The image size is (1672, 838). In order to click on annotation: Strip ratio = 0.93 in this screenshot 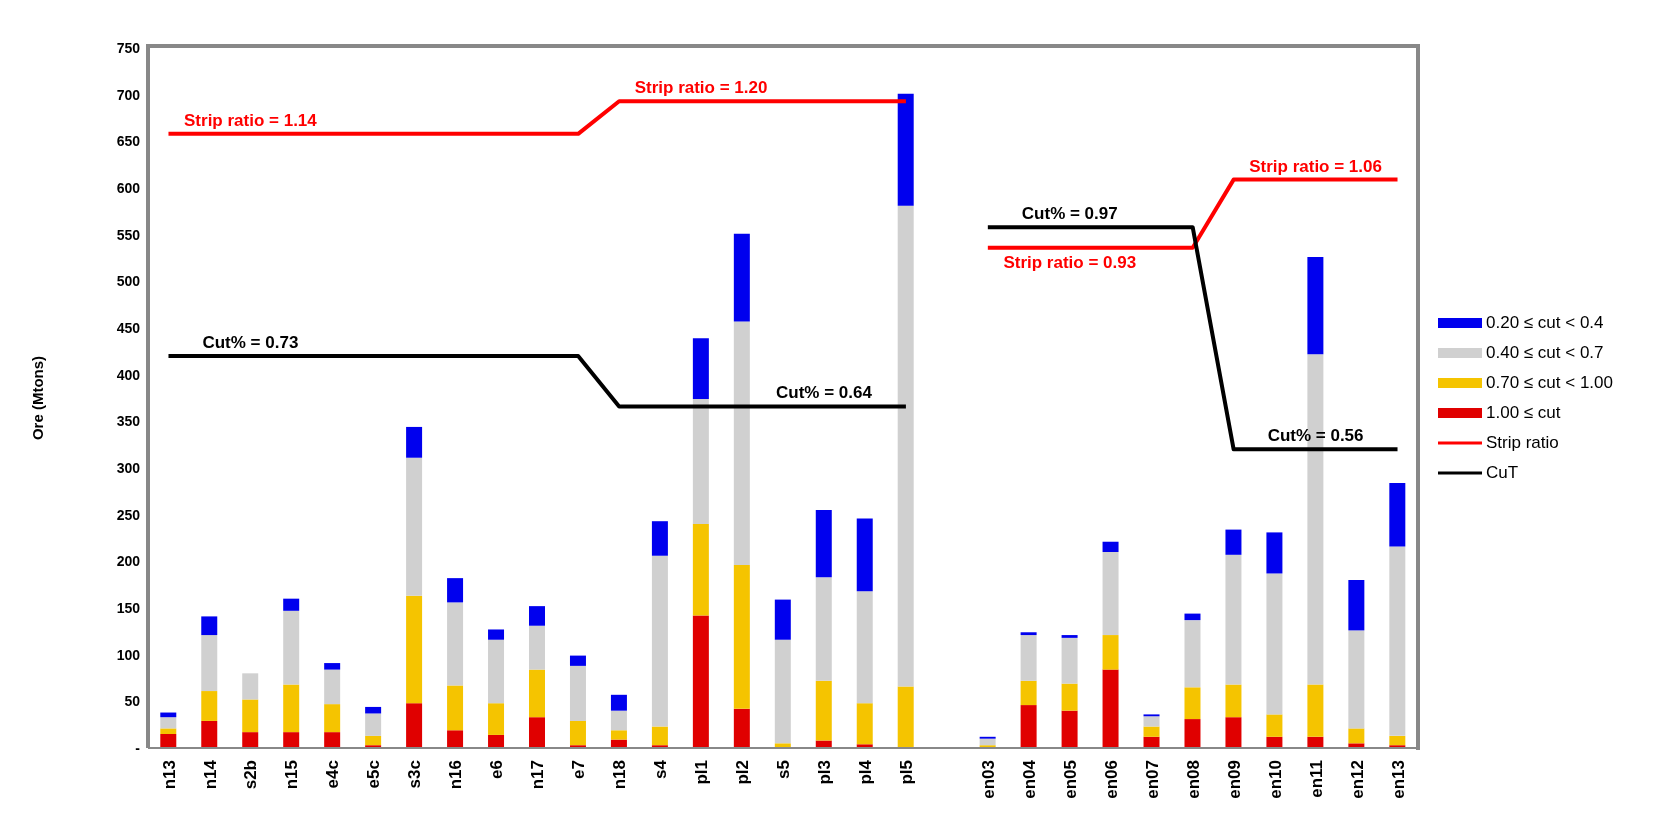, I will do `click(1070, 262)`.